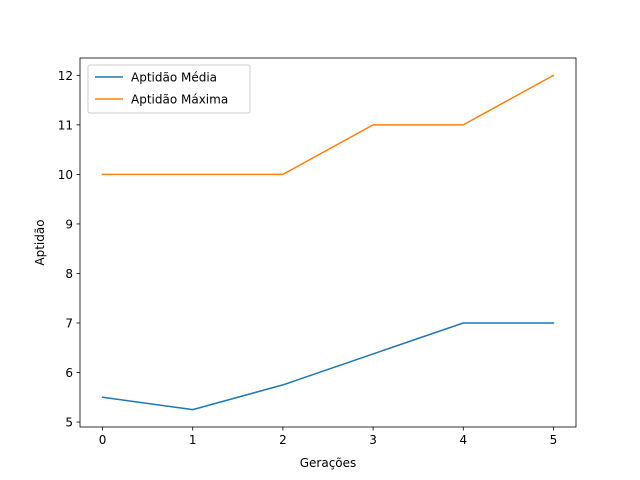  What do you see at coordinates (283, 440) in the screenshot?
I see `x-tick-label: 2` at bounding box center [283, 440].